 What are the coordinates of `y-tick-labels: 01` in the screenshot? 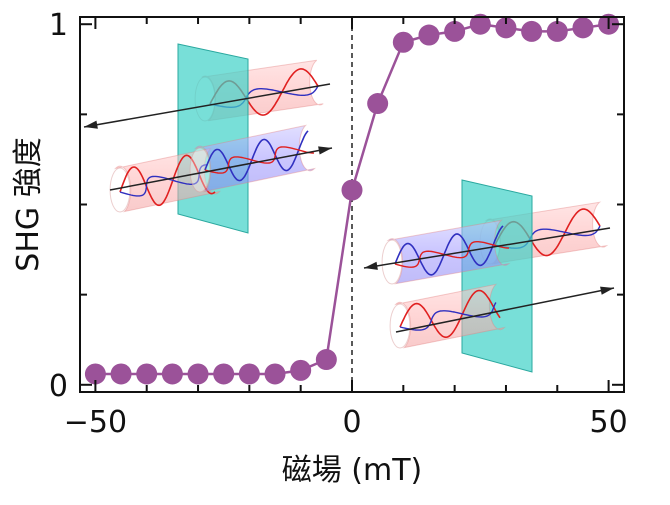 It's located at (58, 206).